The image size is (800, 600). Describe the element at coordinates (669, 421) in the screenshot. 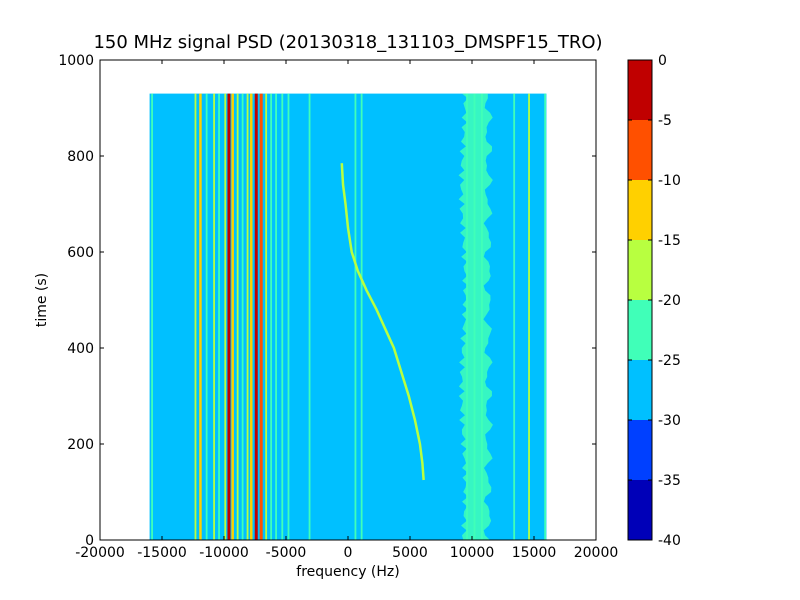

I see `colorbar-tick-label: -30` at that location.